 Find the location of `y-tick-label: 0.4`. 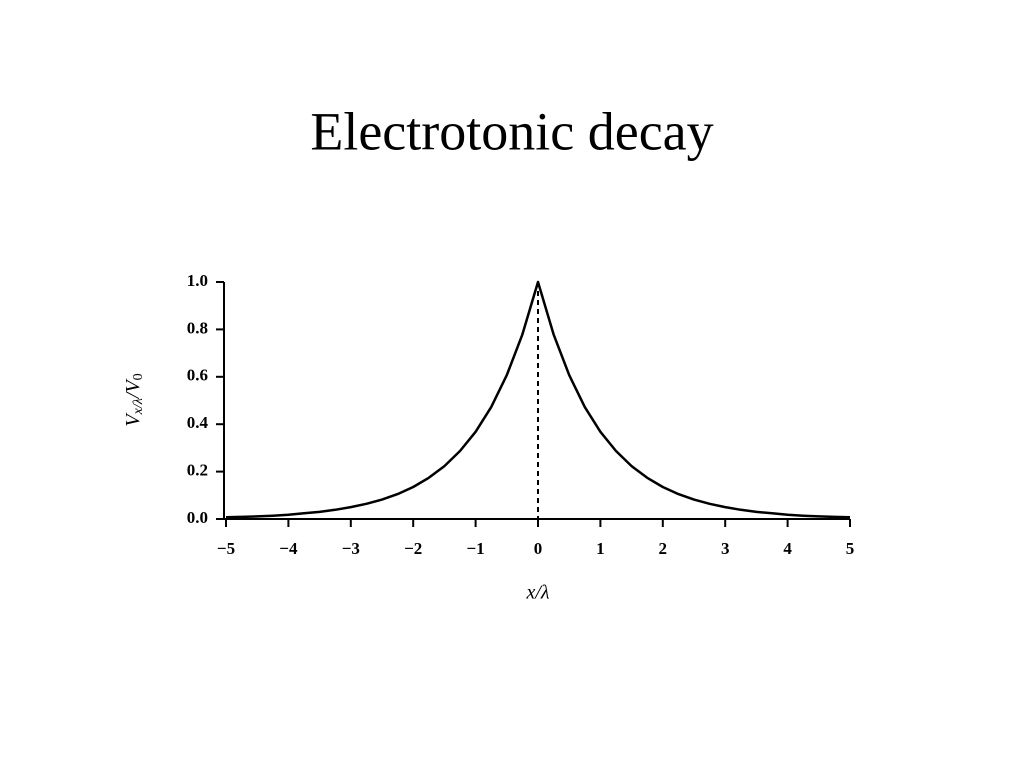

y-tick-label: 0.4 is located at coordinates (198, 422).